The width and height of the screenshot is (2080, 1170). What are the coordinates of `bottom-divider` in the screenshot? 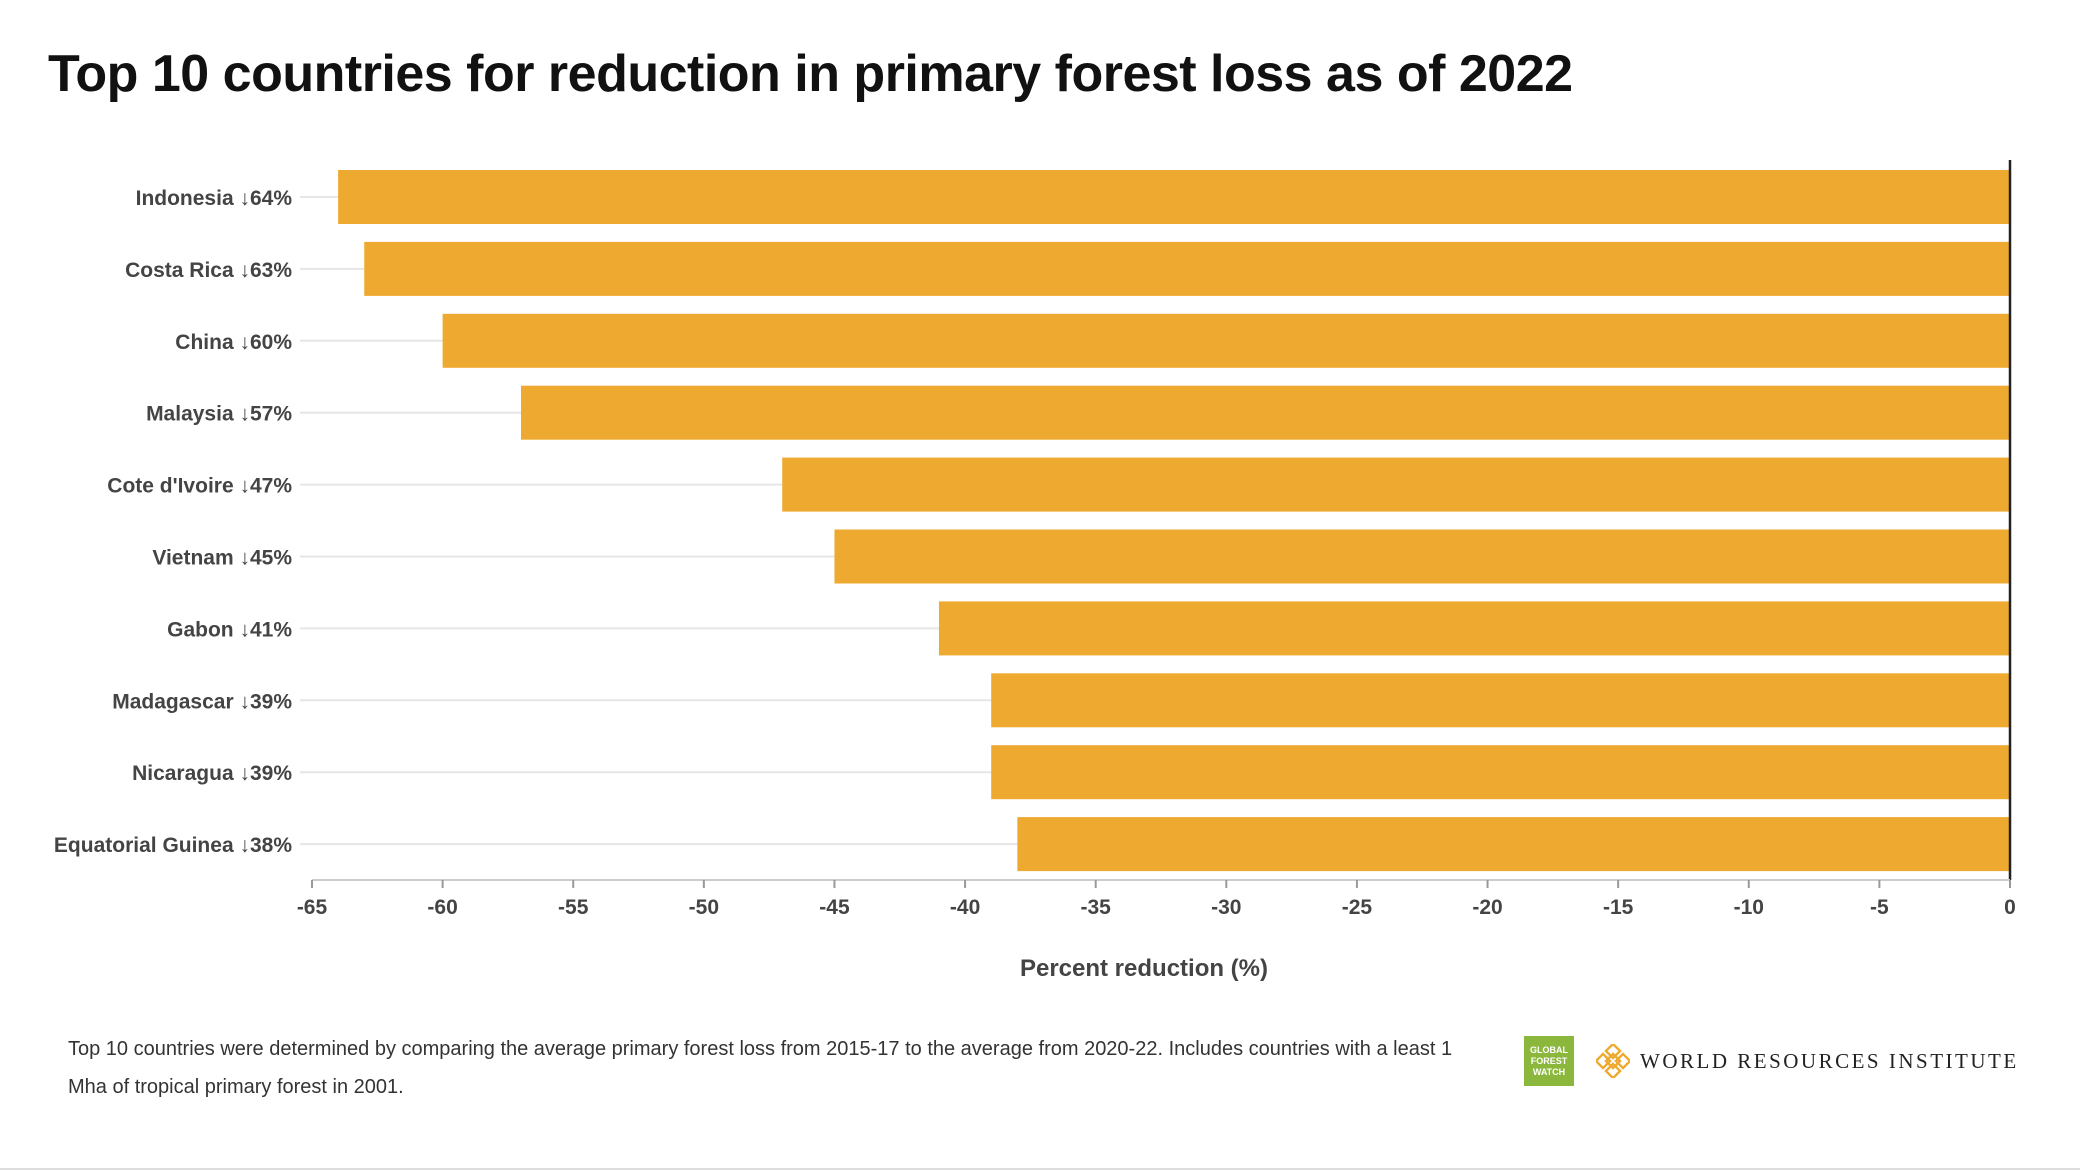 It's located at (1040, 1169).